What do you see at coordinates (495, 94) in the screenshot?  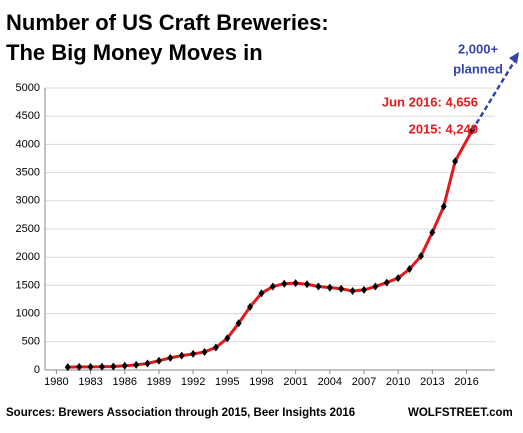 I see `projection-arrow` at bounding box center [495, 94].